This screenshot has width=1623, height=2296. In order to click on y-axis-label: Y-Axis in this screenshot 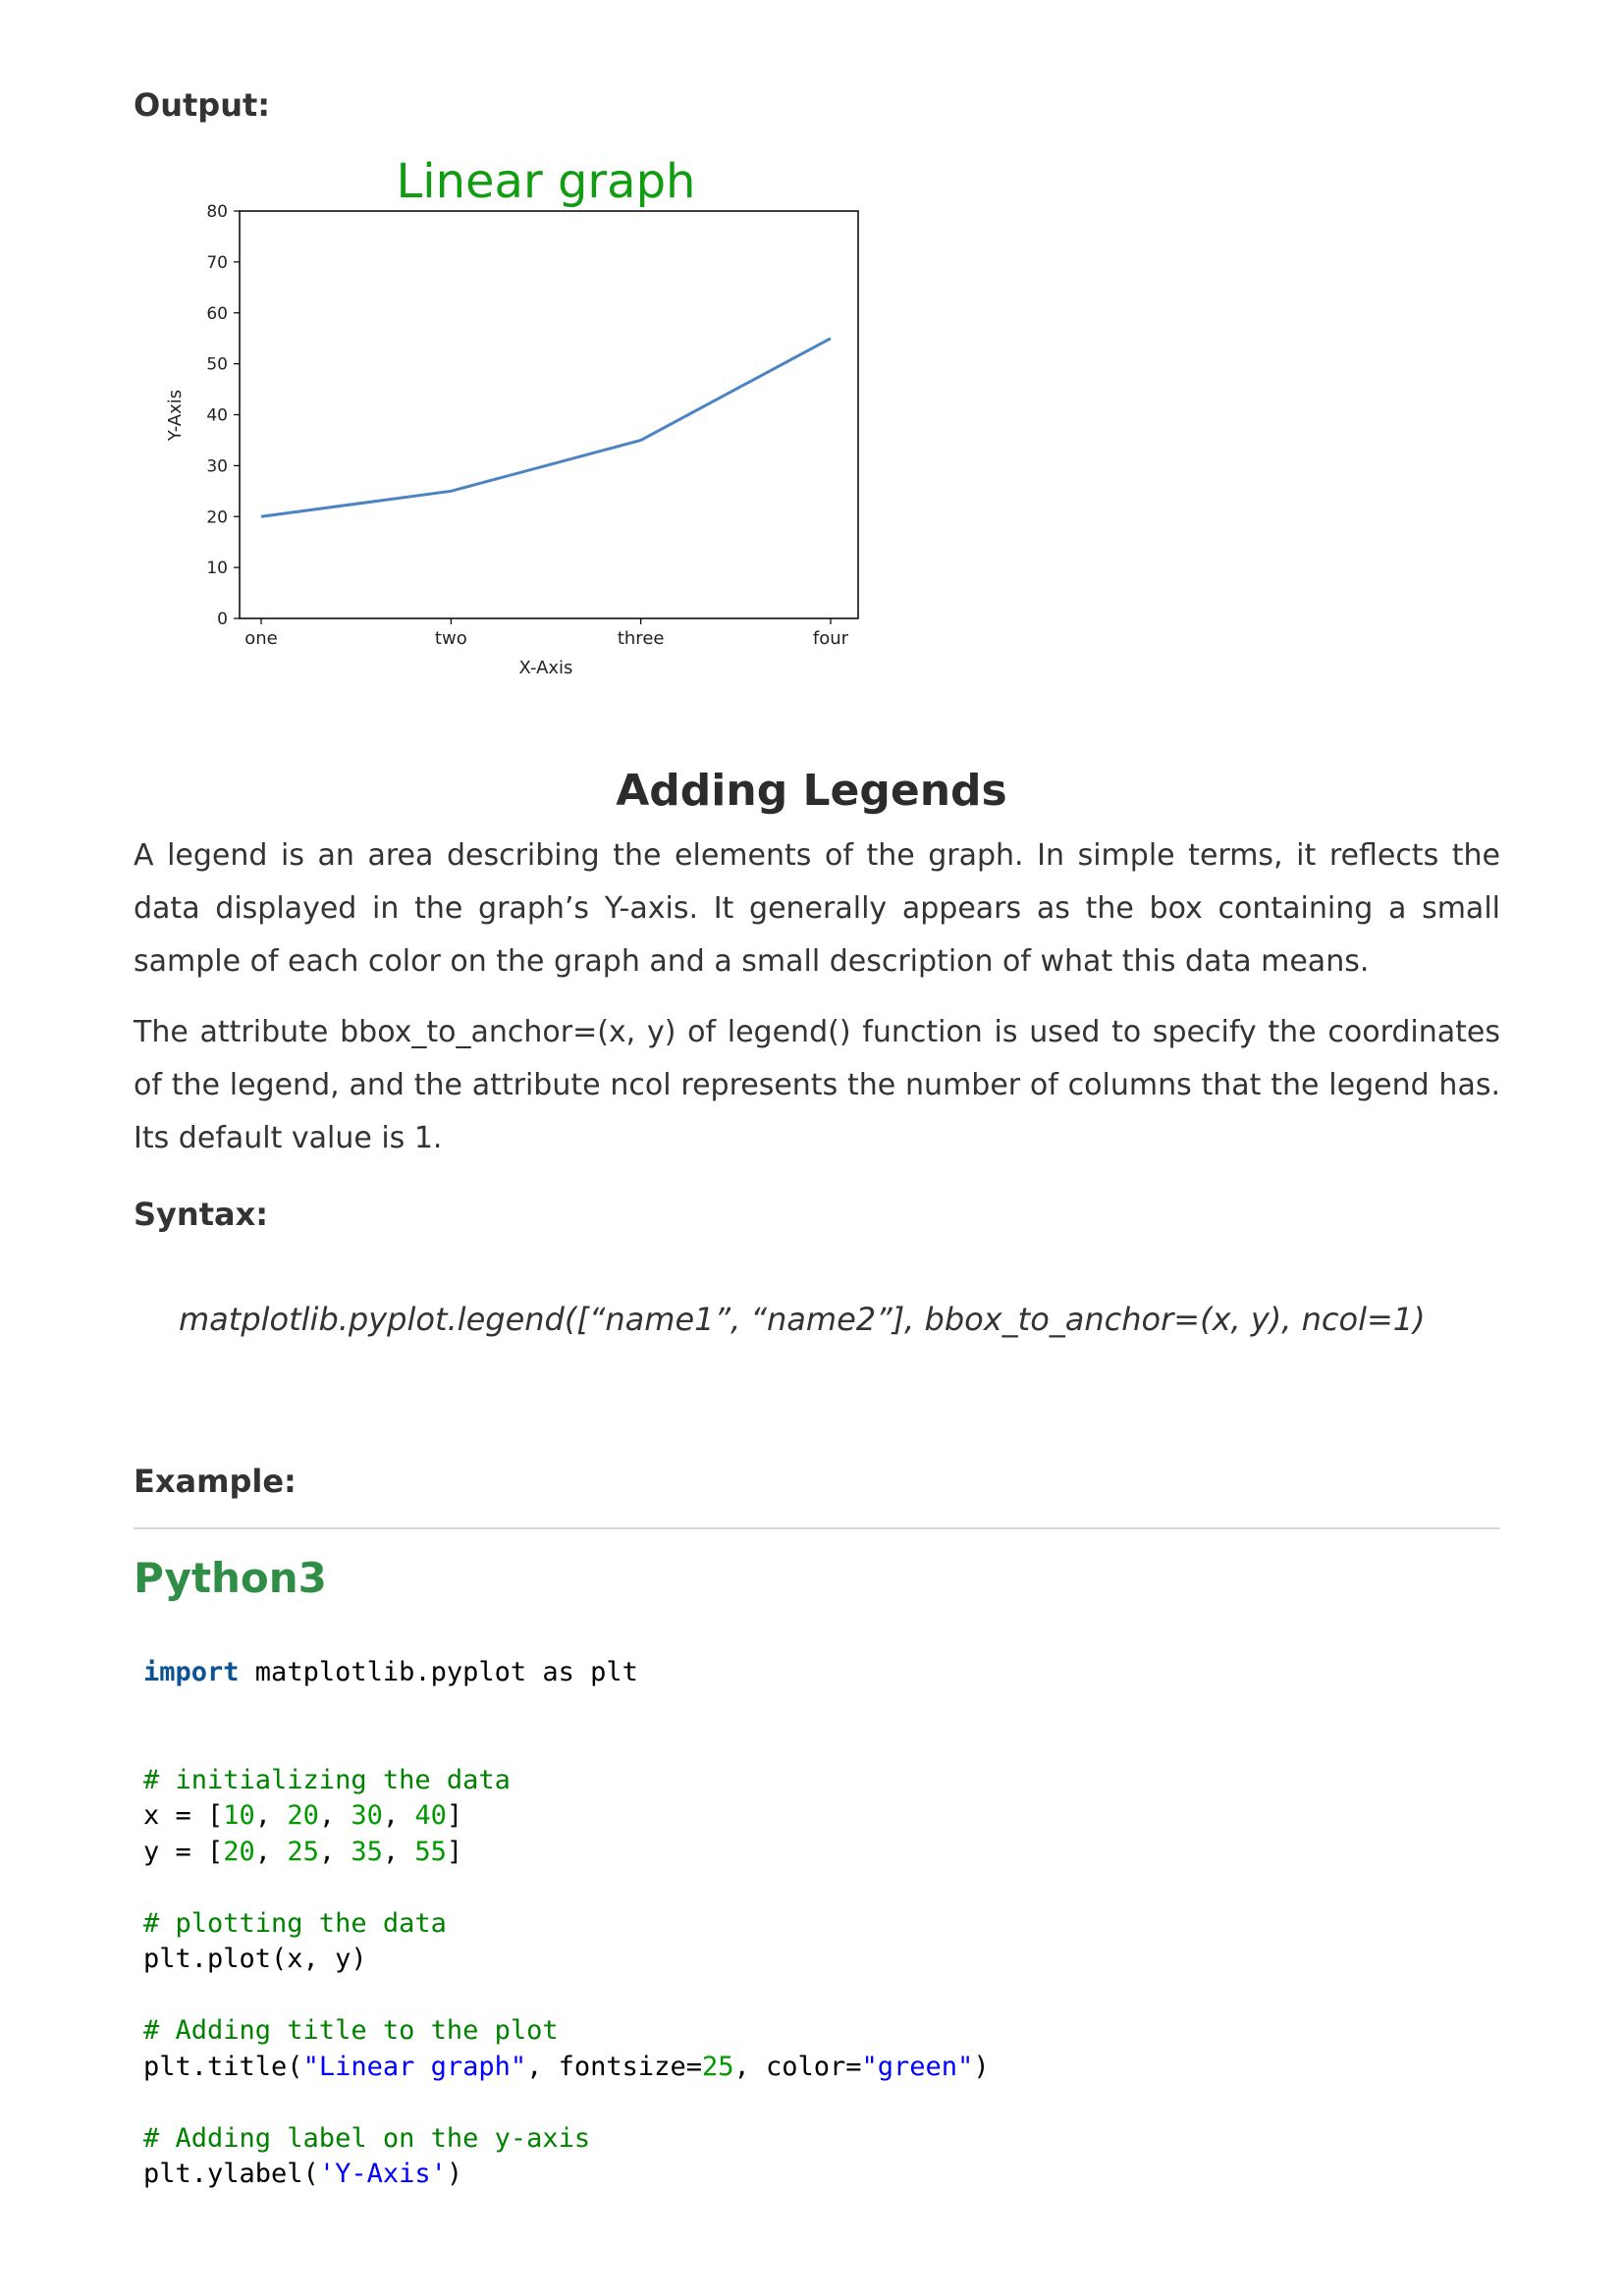, I will do `click(175, 416)`.